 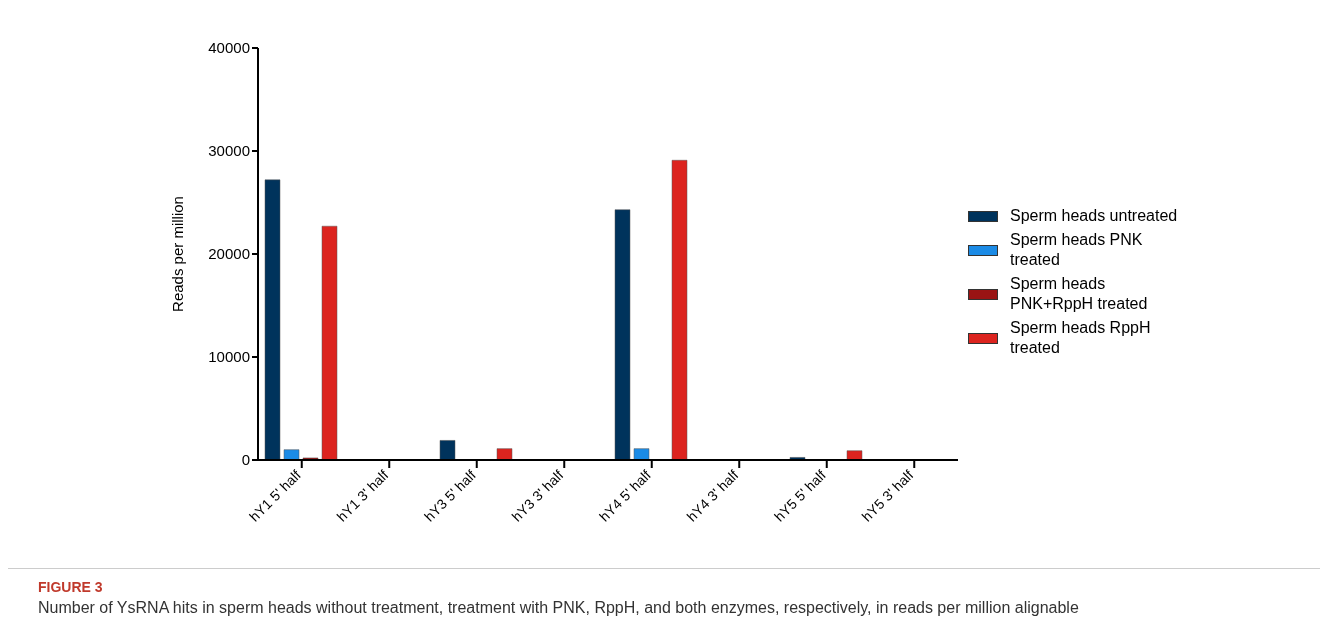 What do you see at coordinates (229, 151) in the screenshot?
I see `y-tick-label: 30000` at bounding box center [229, 151].